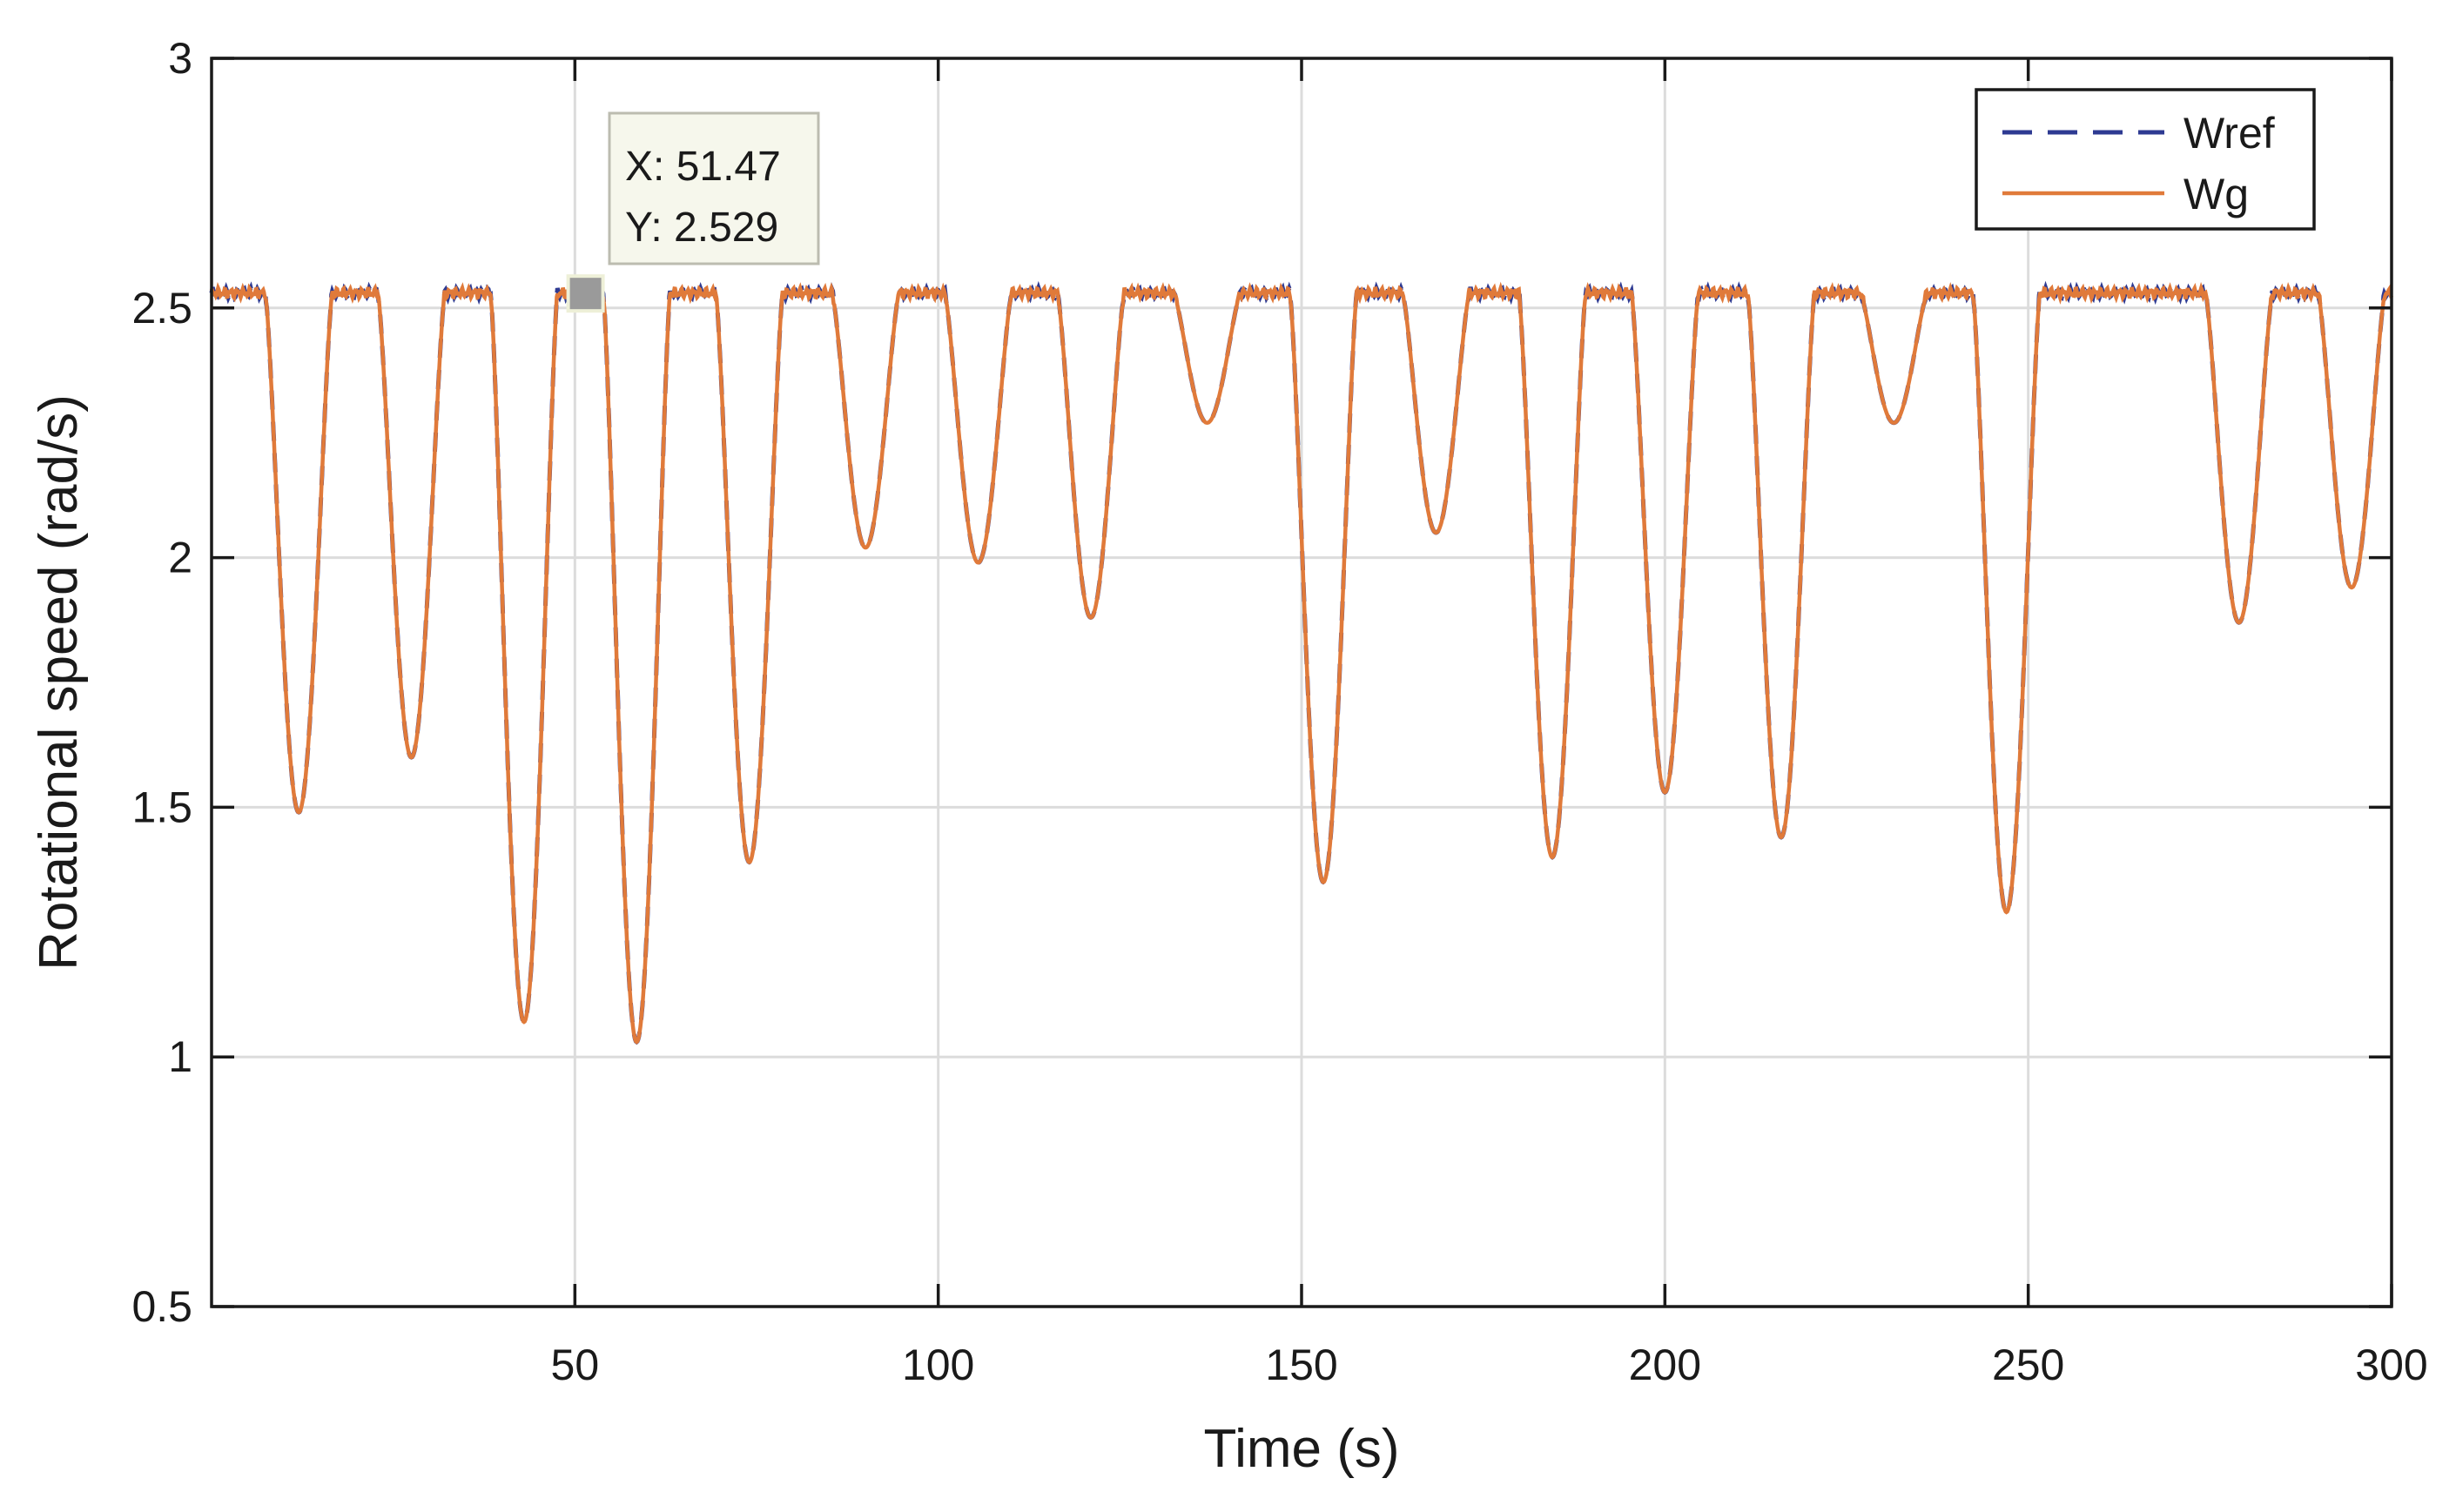 This screenshot has width=2456, height=1512. What do you see at coordinates (938, 1365) in the screenshot?
I see `x-tick-label-1: 100` at bounding box center [938, 1365].